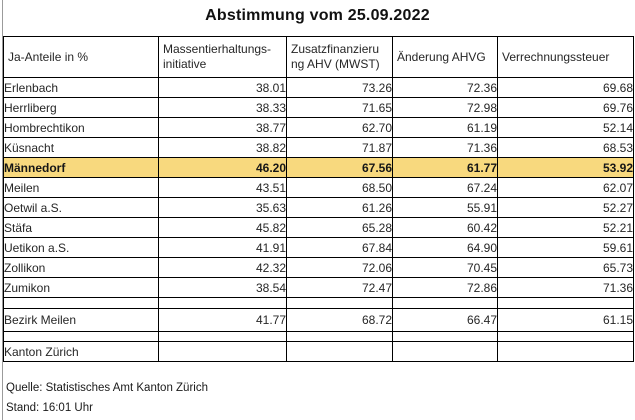 Image resolution: width=635 pixels, height=420 pixels. I want to click on table-row: Herrliberg 38.33 71.65 72.98 69.76, so click(318, 107).